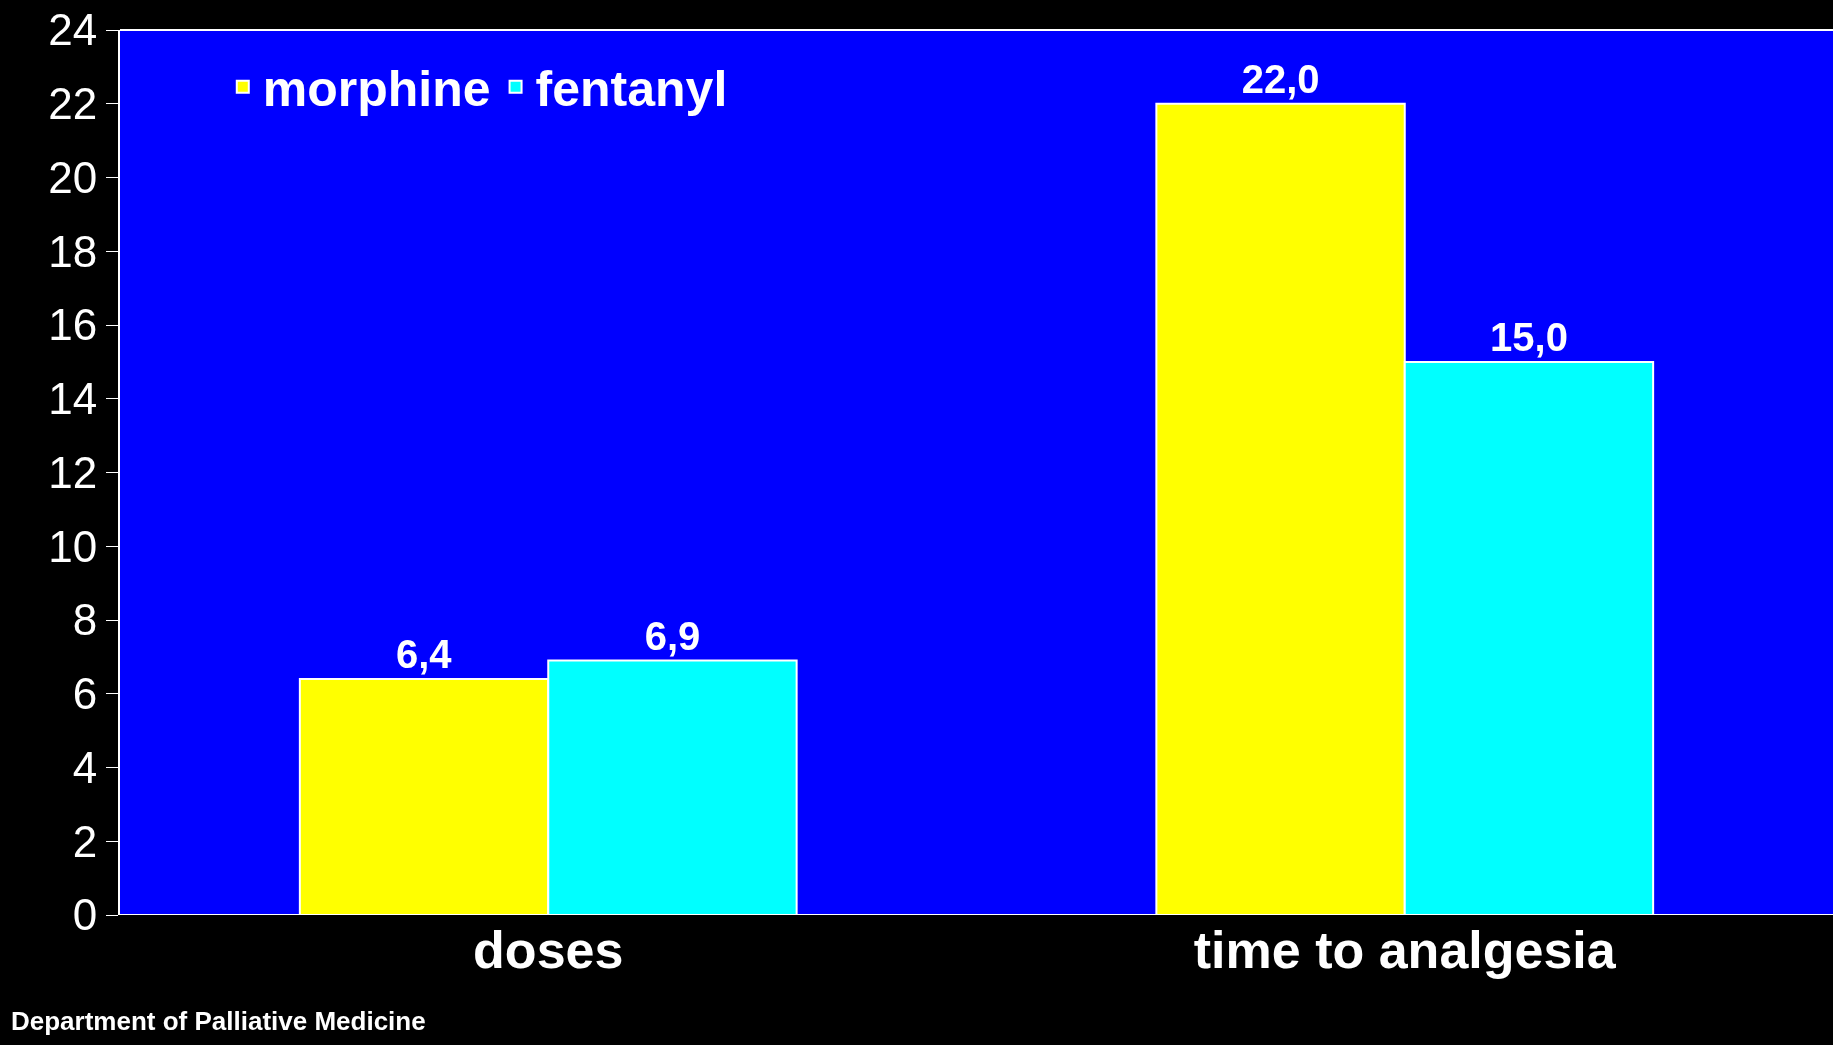  What do you see at coordinates (73, 177) in the screenshot?
I see `y-tick-label: 20` at bounding box center [73, 177].